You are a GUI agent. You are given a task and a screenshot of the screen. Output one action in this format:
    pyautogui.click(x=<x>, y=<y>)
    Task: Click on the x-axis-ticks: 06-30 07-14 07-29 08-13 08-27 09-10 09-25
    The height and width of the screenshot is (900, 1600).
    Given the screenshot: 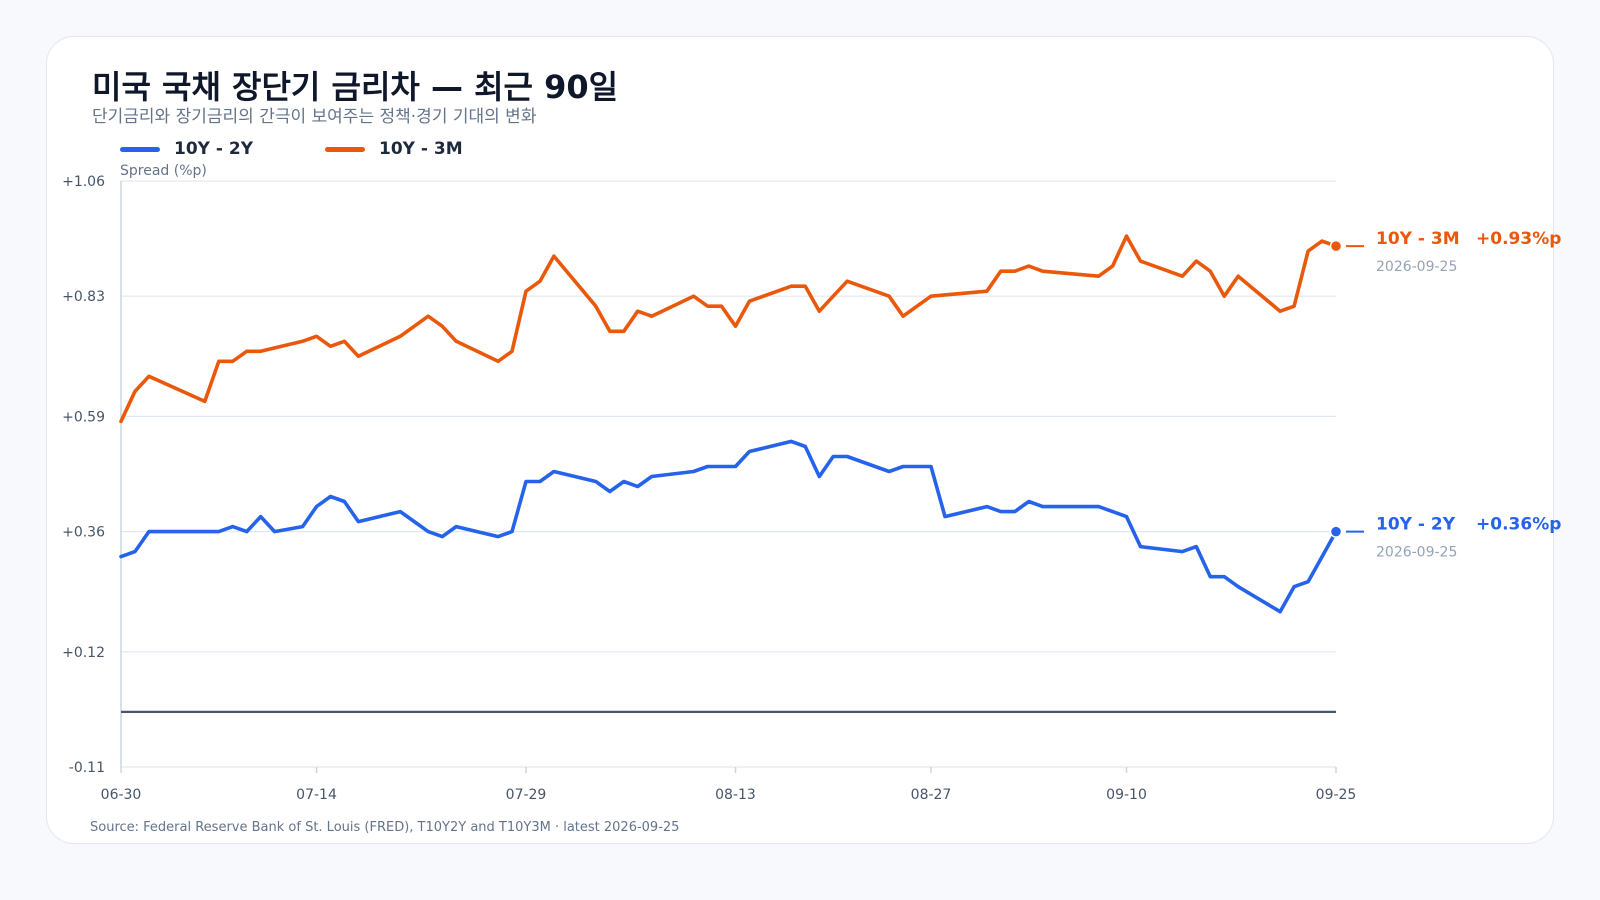 What is the action you would take?
    pyautogui.click(x=729, y=785)
    